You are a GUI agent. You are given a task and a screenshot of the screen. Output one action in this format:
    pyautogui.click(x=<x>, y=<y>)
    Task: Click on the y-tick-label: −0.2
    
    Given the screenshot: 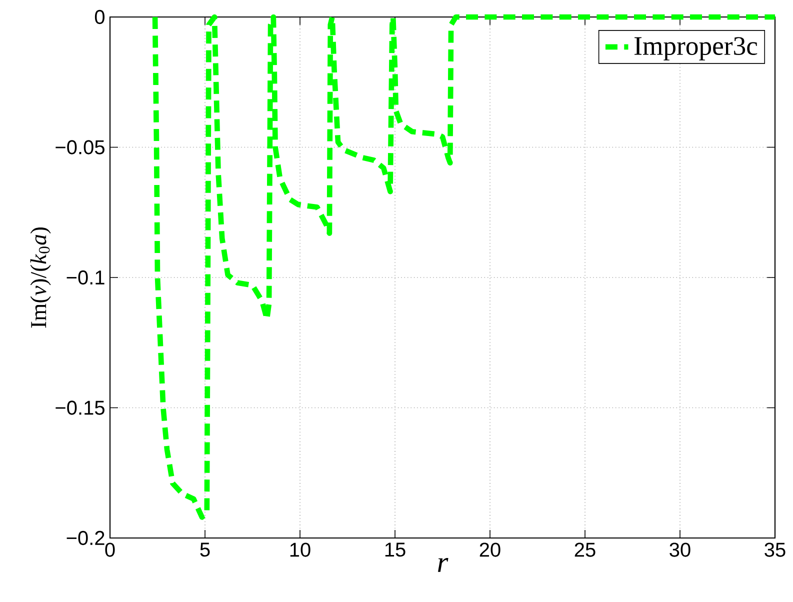 What is the action you would take?
    pyautogui.click(x=85, y=538)
    